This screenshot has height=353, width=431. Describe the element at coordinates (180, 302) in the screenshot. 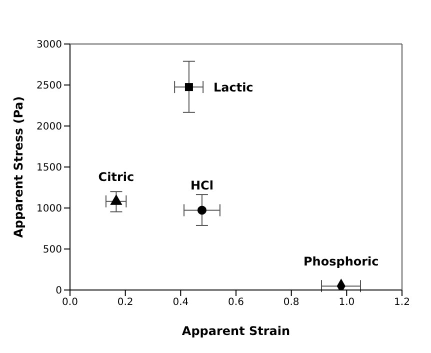

I see `x-tick-label: 0.4` at that location.